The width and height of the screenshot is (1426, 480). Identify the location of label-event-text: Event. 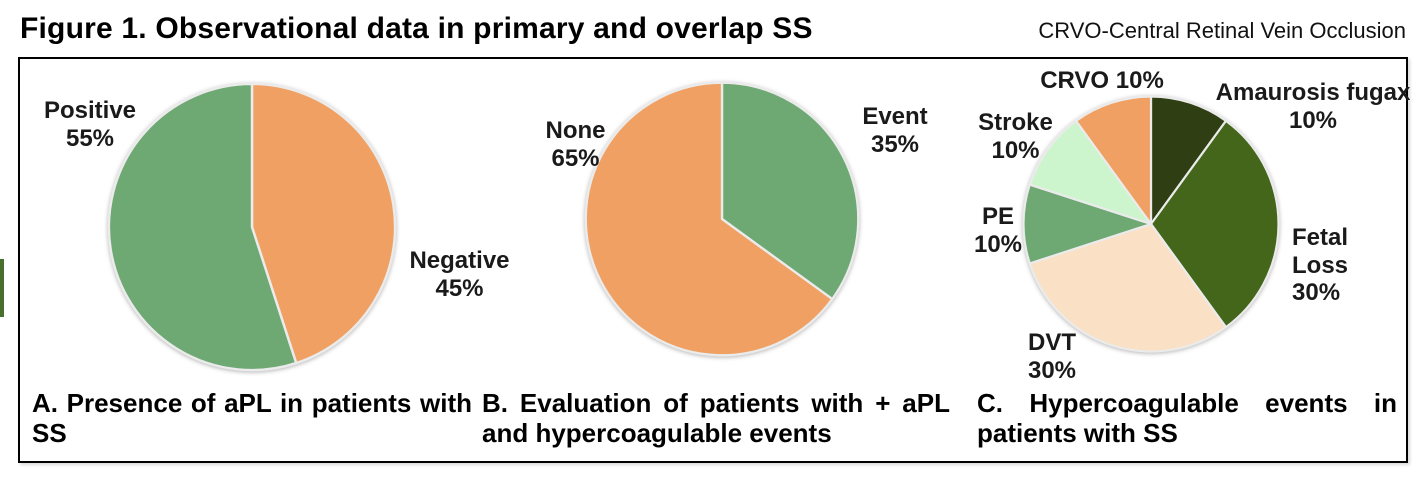
(895, 116).